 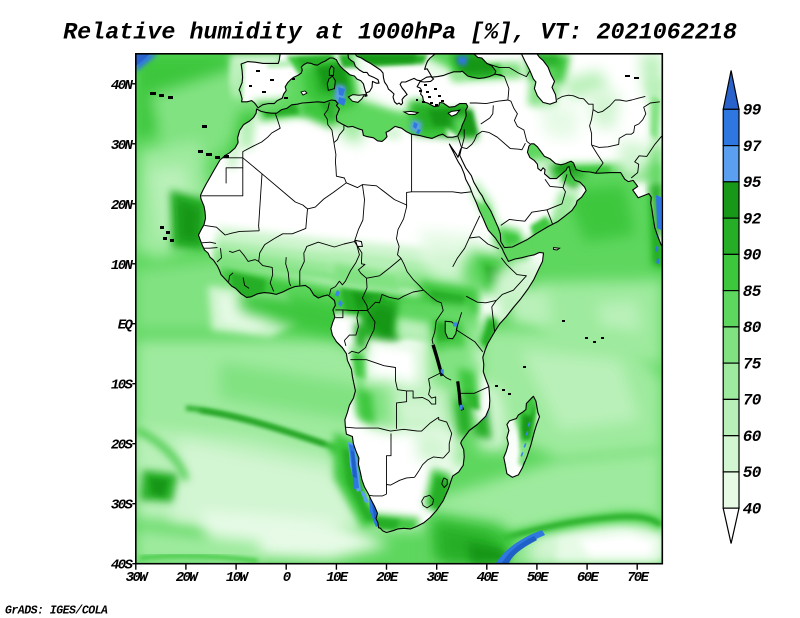 What do you see at coordinates (287, 578) in the screenshot?
I see `svg-text: 0` at bounding box center [287, 578].